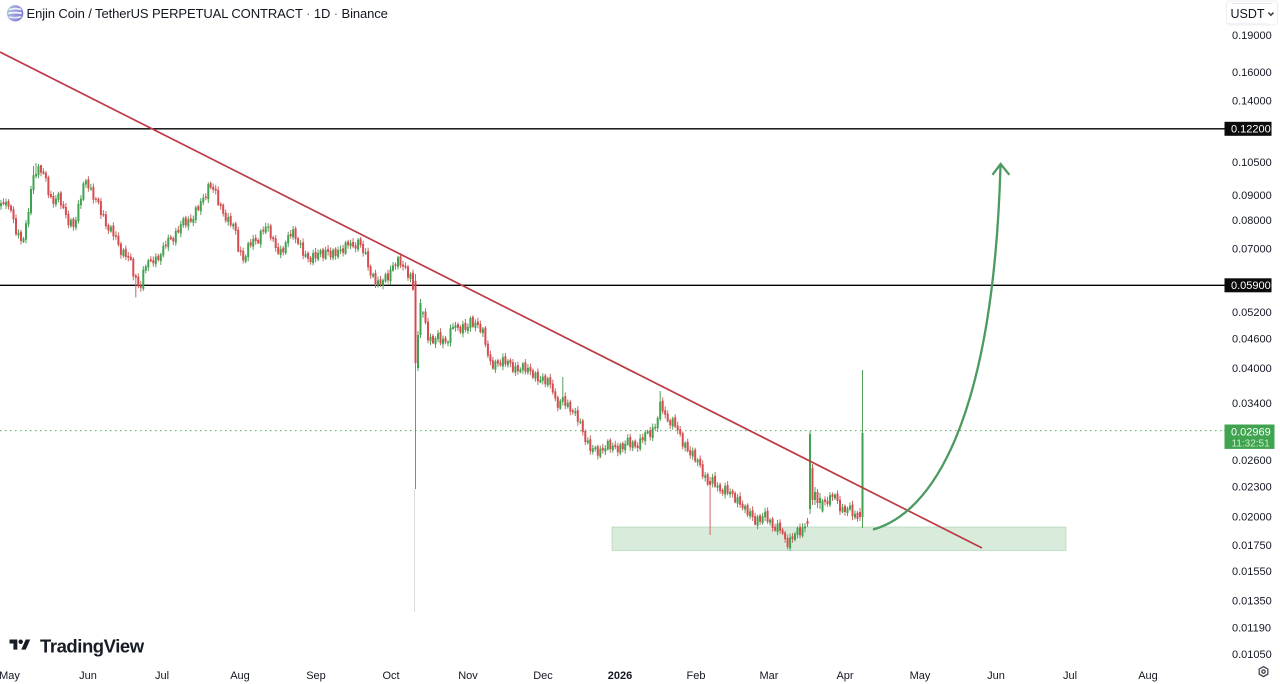 Image resolution: width=1280 pixels, height=684 pixels. Describe the element at coordinates (1252, 36) in the screenshot. I see `svg-text: 0.19000` at that location.